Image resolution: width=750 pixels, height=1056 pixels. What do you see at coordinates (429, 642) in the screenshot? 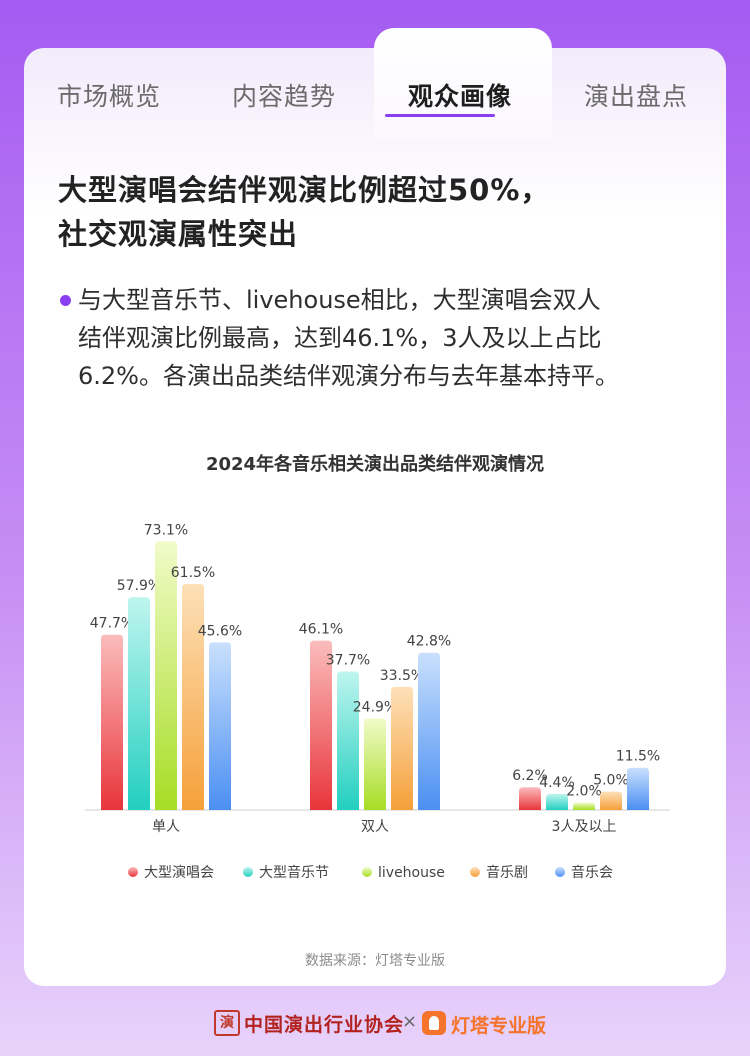
I see `data-label-1-4: 42.8%` at bounding box center [429, 642].